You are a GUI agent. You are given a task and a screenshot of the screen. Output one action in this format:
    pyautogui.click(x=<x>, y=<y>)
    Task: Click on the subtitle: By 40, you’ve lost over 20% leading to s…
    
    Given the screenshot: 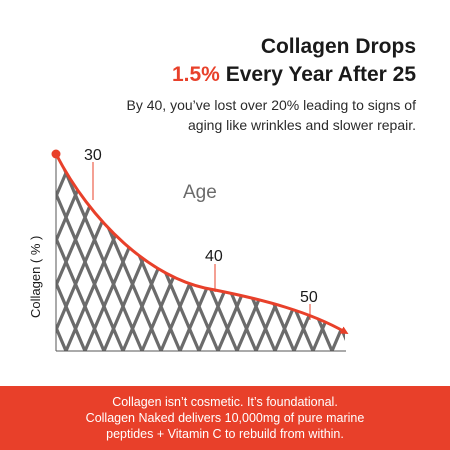 What is the action you would take?
    pyautogui.click(x=236, y=115)
    